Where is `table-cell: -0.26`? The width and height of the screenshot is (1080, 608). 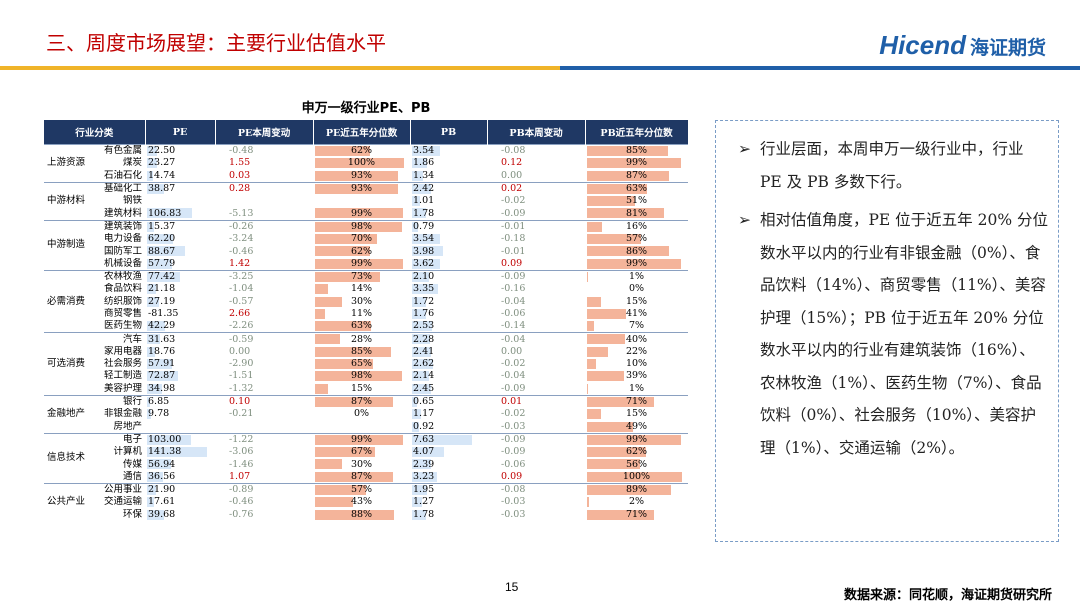 table-cell: -0.26 is located at coordinates (264, 226).